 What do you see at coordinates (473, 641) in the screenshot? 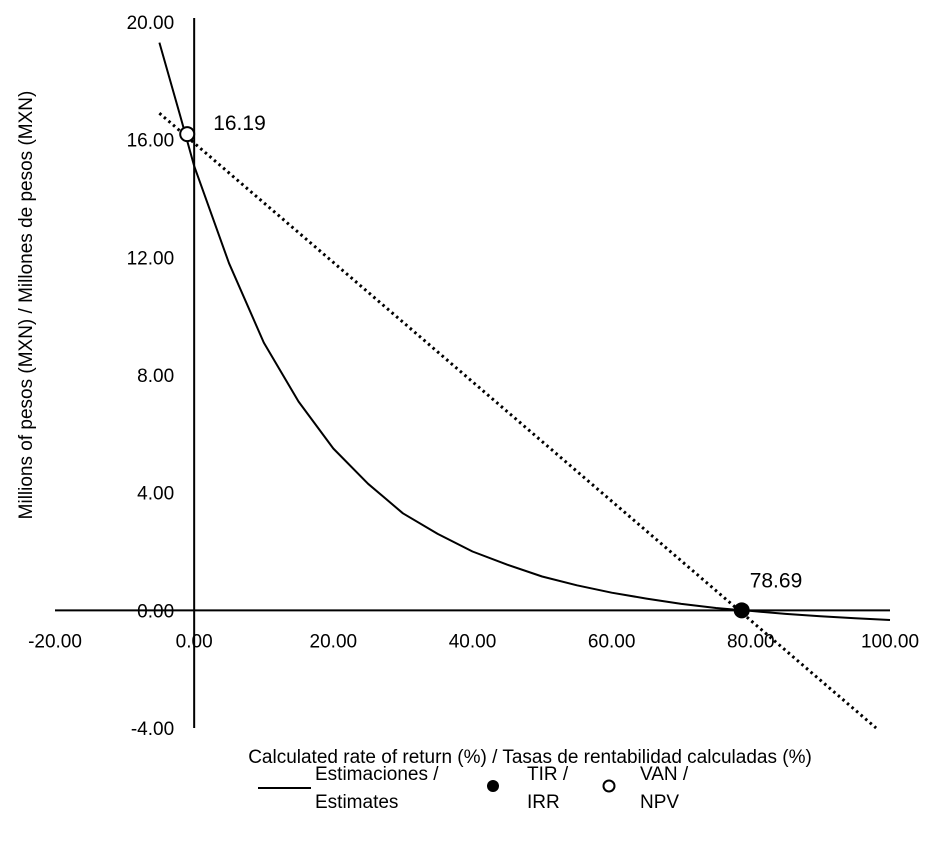
I see `x-tick-label: 40.00` at bounding box center [473, 641].